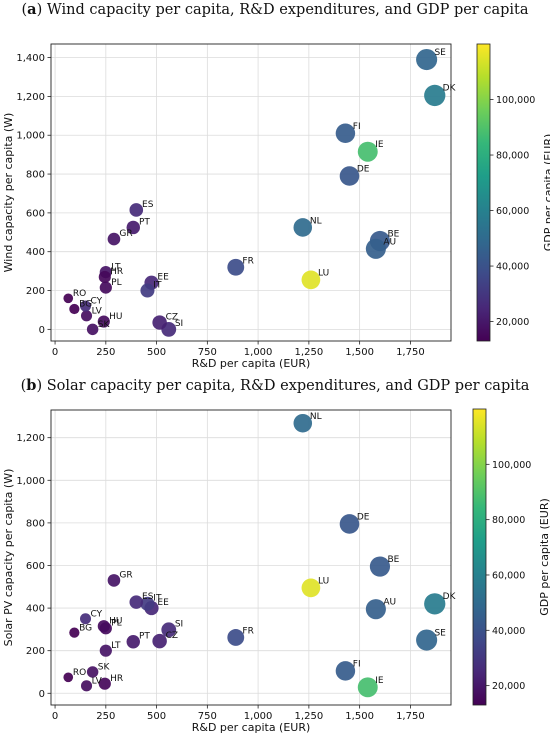  I want to click on data-label-hr: HR, so click(116, 679).